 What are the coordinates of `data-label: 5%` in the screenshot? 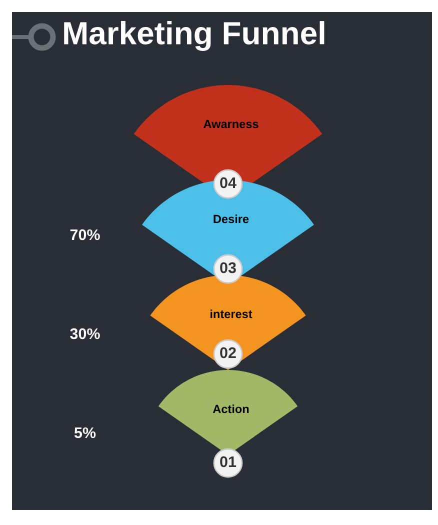 It's located at (85, 432).